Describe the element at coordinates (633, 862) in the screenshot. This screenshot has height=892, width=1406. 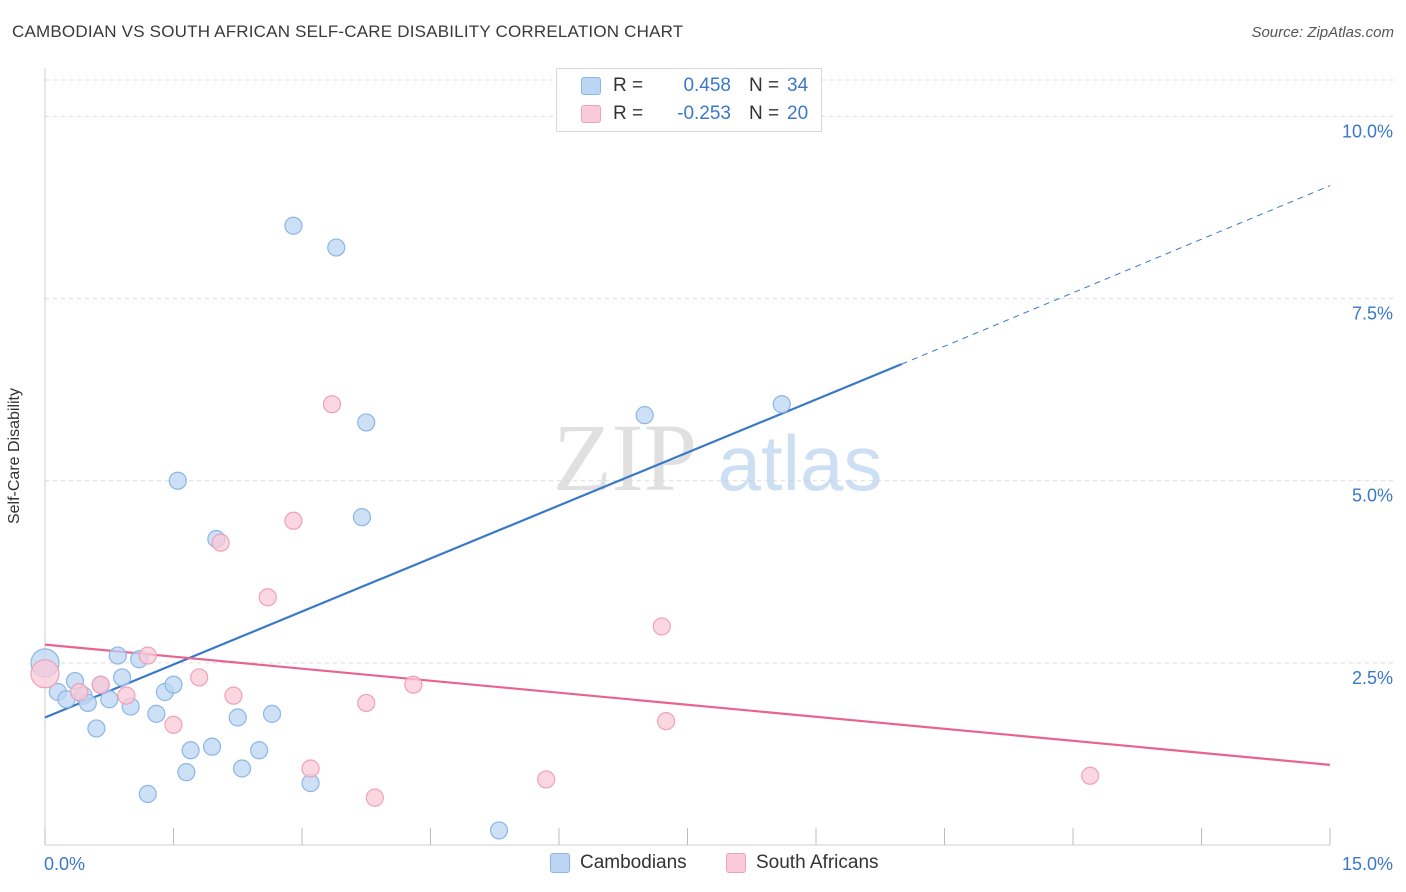
I see `bottom-legend-label-cambodians: Cambodians` at that location.